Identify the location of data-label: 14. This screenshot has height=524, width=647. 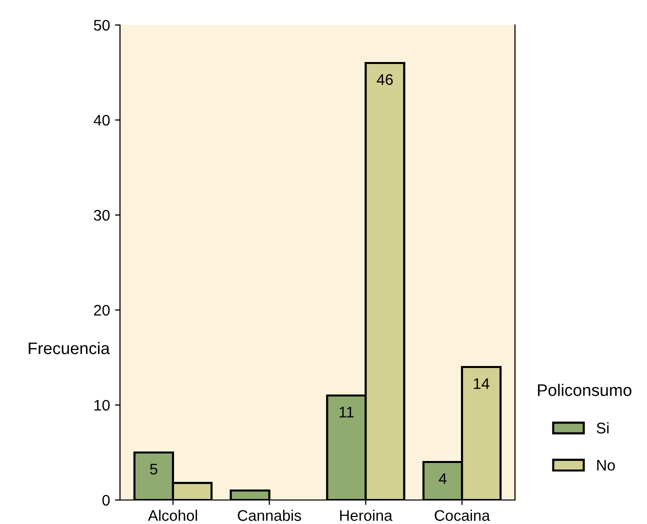
(482, 383).